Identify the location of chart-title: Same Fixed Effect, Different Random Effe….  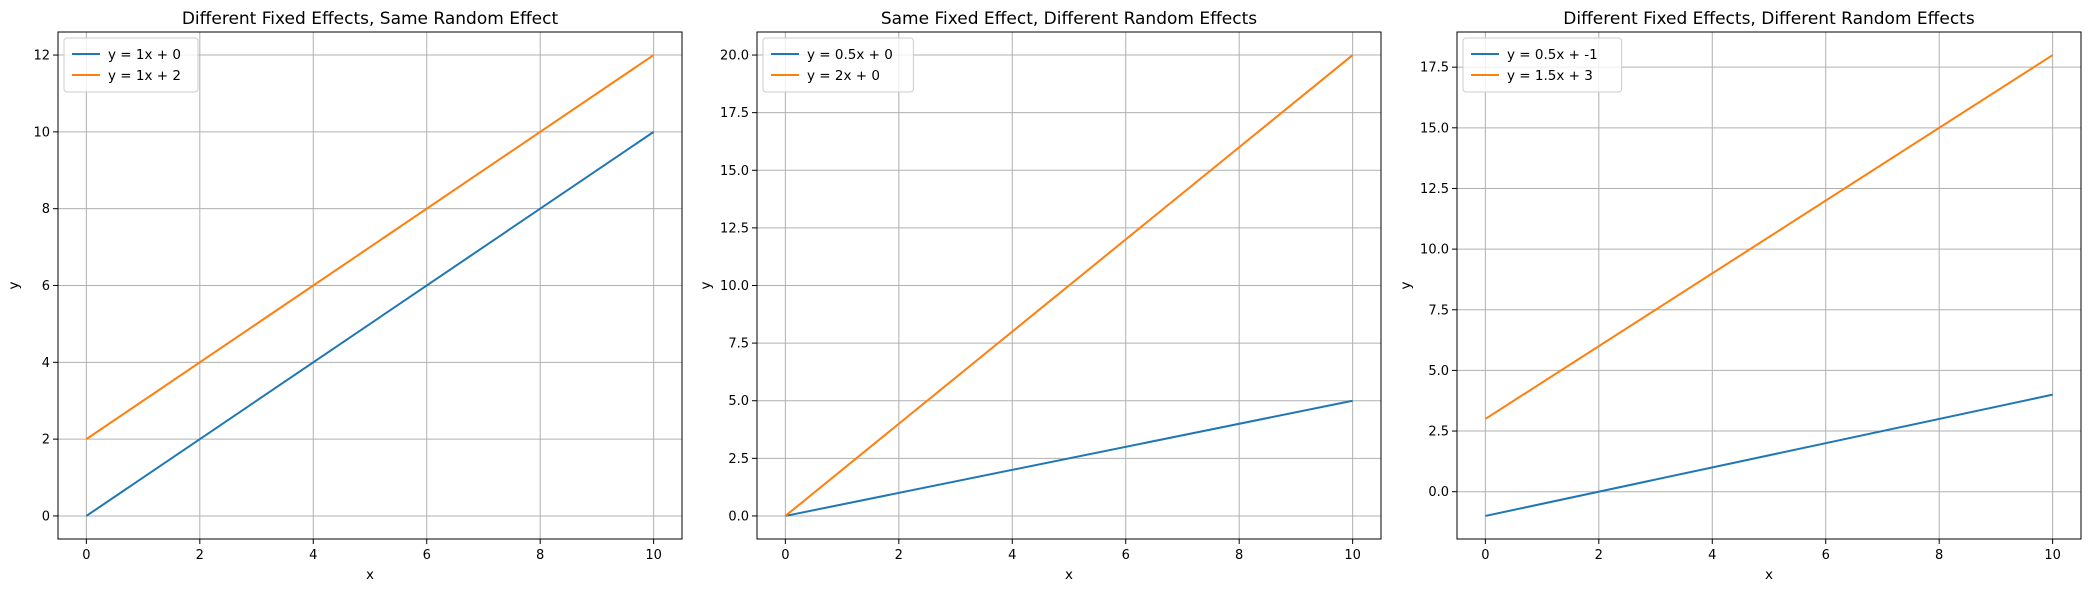
(1069, 19).